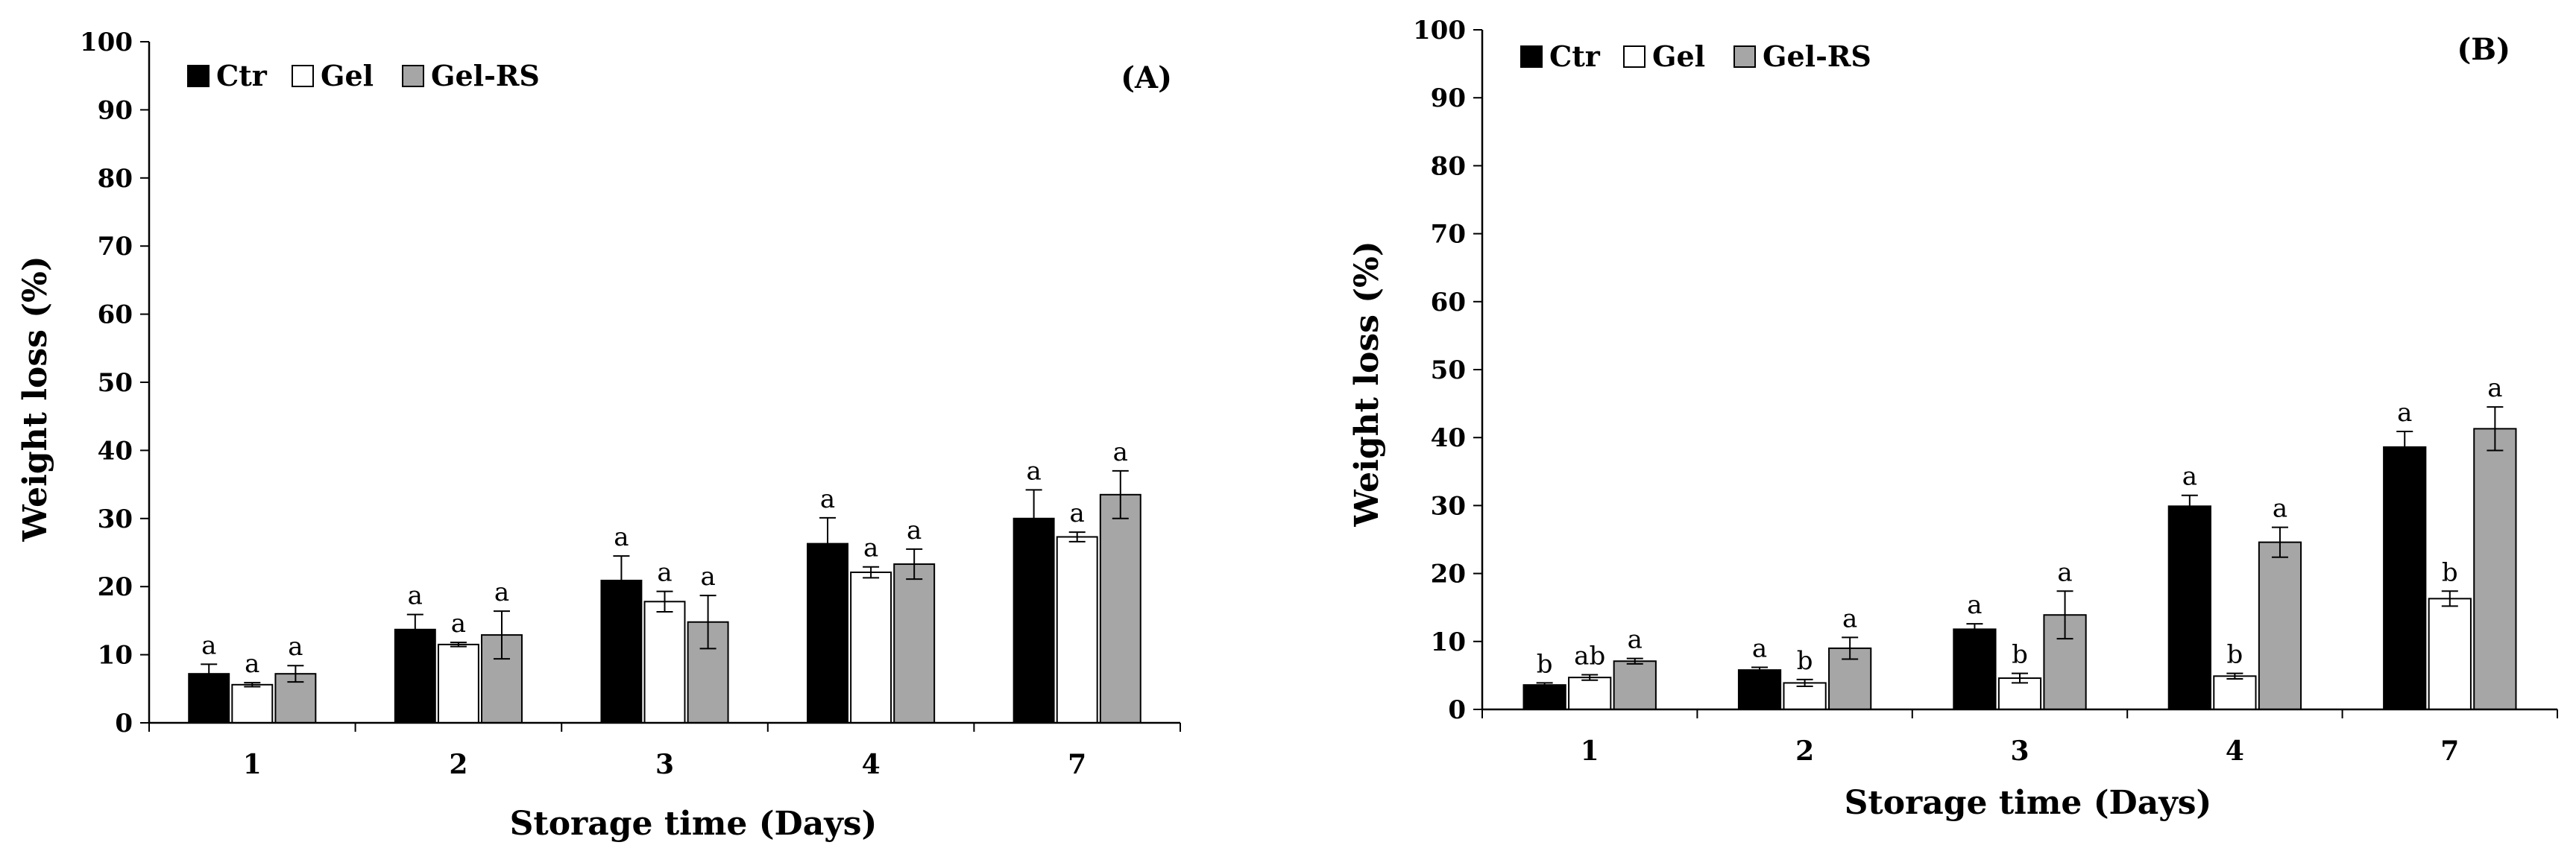 The image size is (2576, 851). What do you see at coordinates (2483, 50) in the screenshot?
I see `panel-label: (B)` at bounding box center [2483, 50].